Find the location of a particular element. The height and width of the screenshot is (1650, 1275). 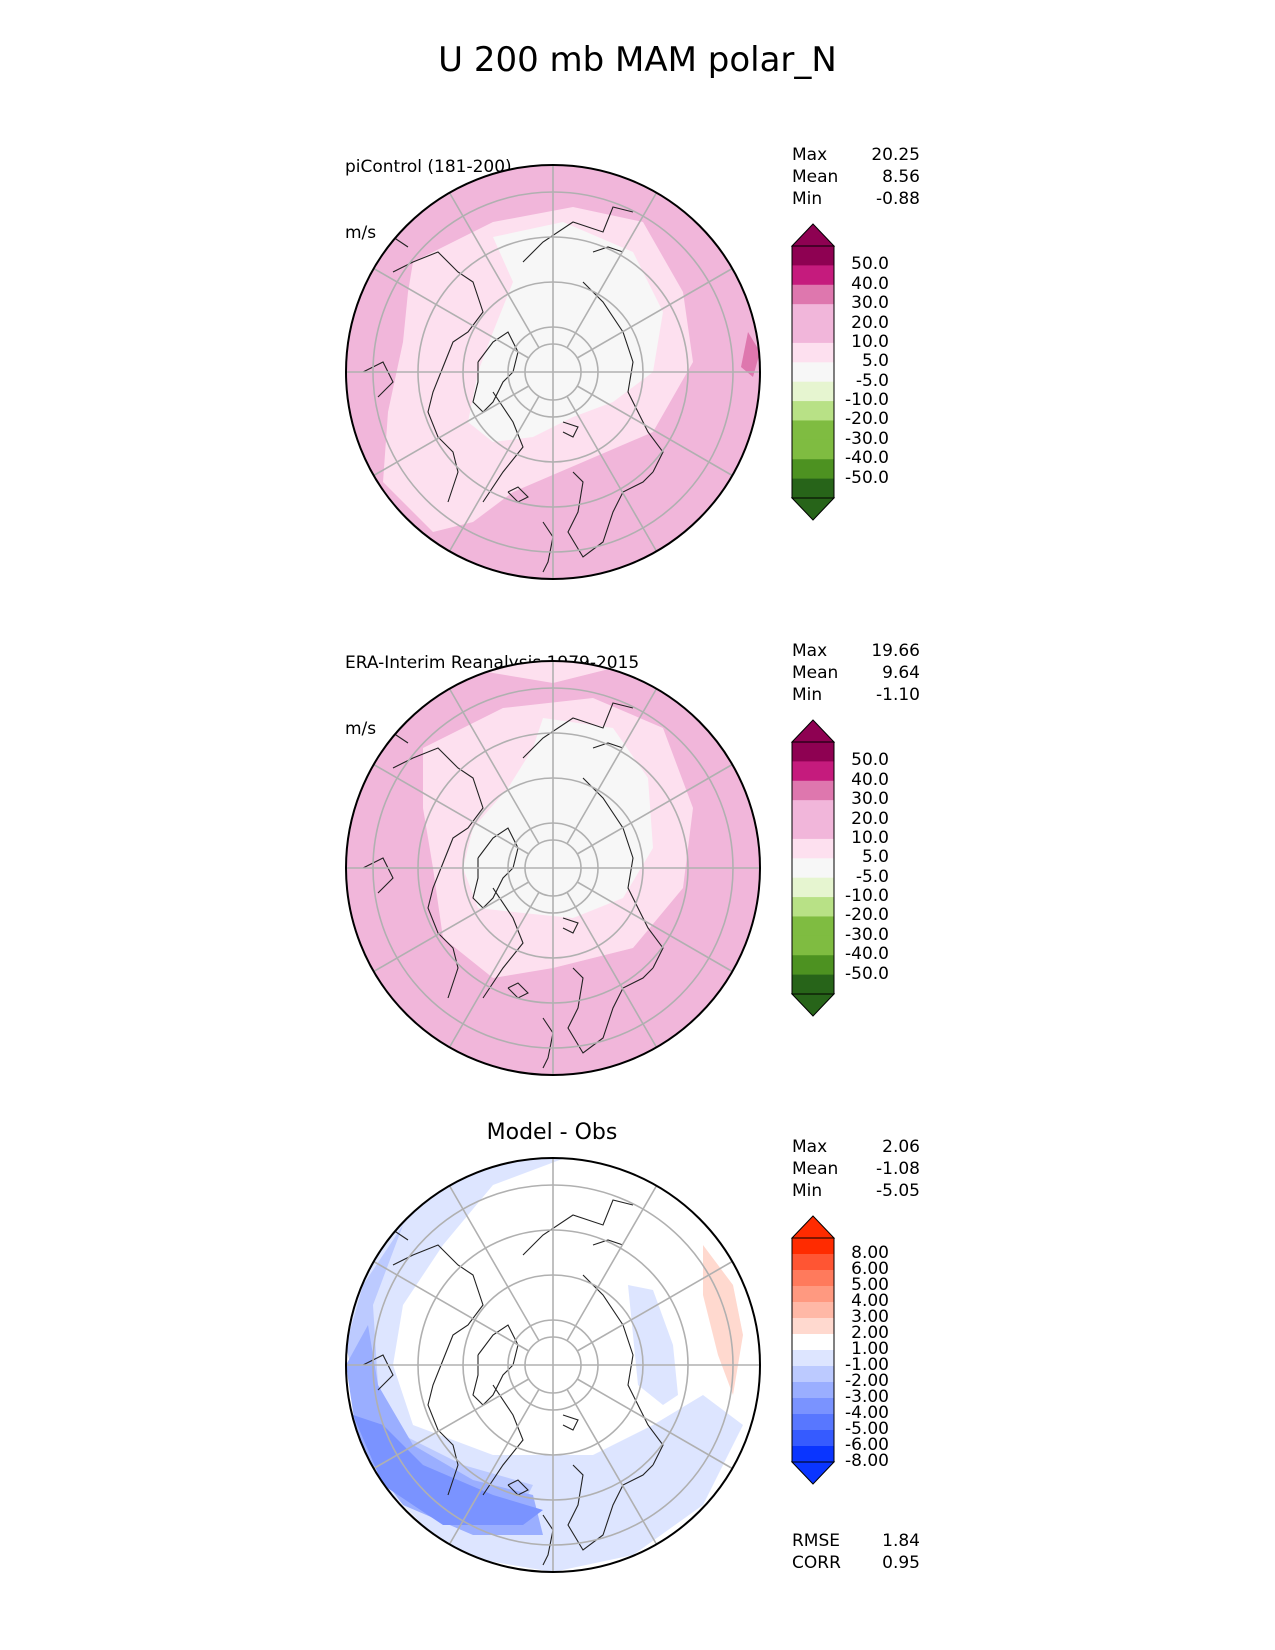

panel-1-stats: Max 20.25 Mean 8.56 Min -0.88 is located at coordinates (856, 177).